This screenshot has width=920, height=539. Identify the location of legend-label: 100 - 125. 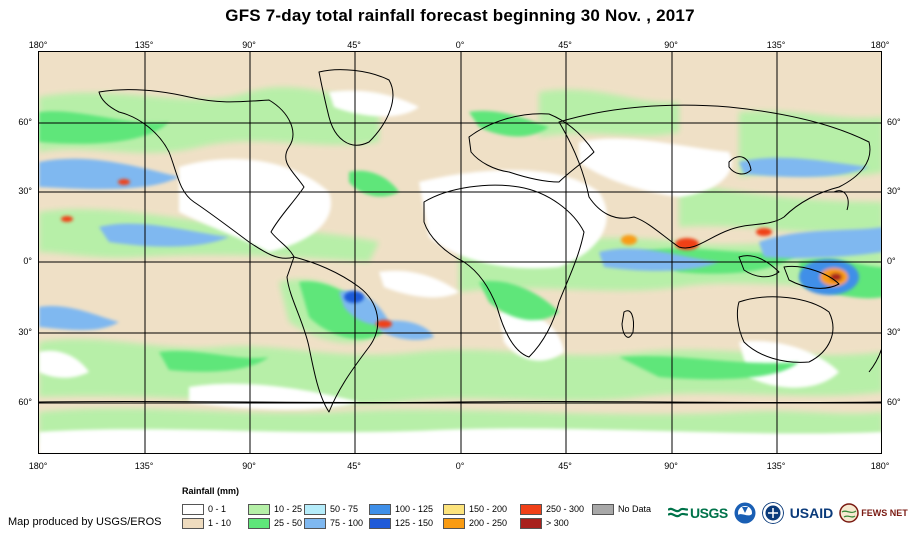
(414, 509).